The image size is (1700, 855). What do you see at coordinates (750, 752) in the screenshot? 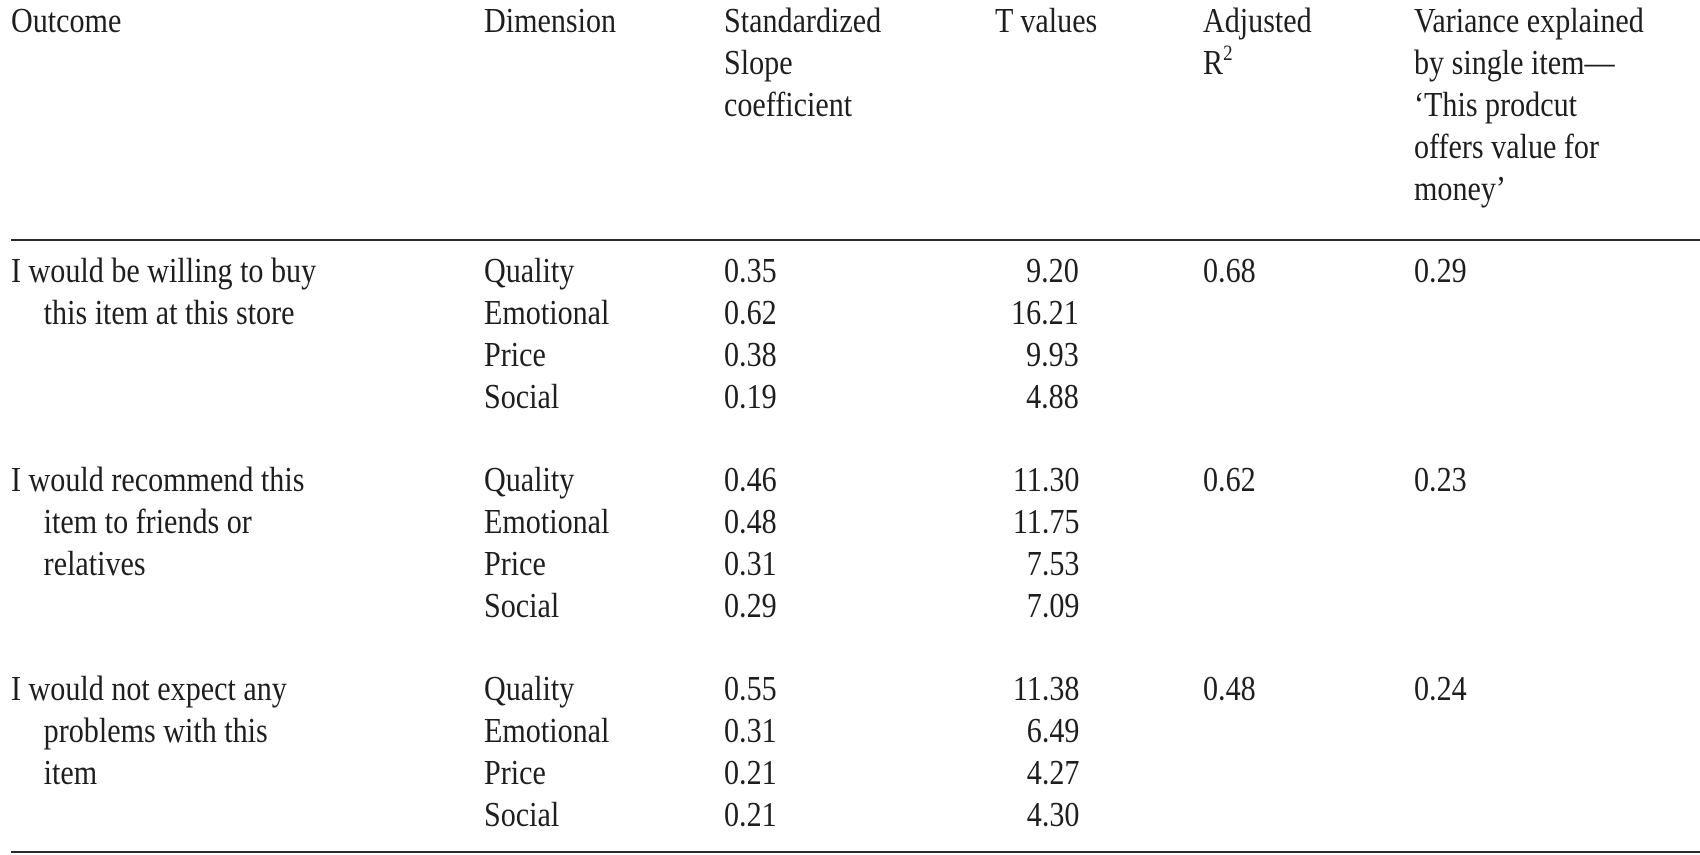
I see `group-3-slopes: 0.55 0.31 0.21 0.21` at bounding box center [750, 752].